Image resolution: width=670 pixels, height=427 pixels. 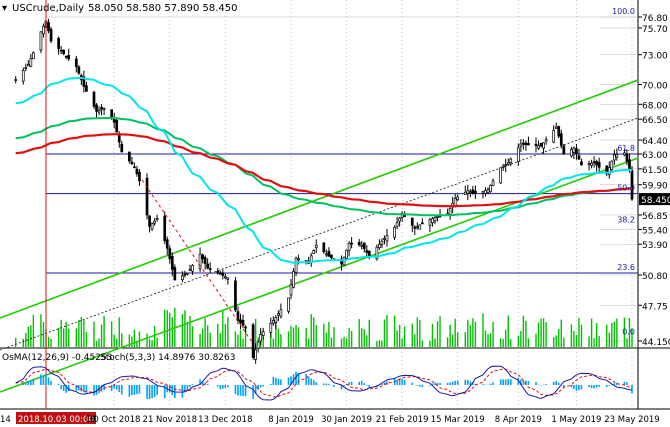 I want to click on price-tick-label: 44.150, so click(x=656, y=343).